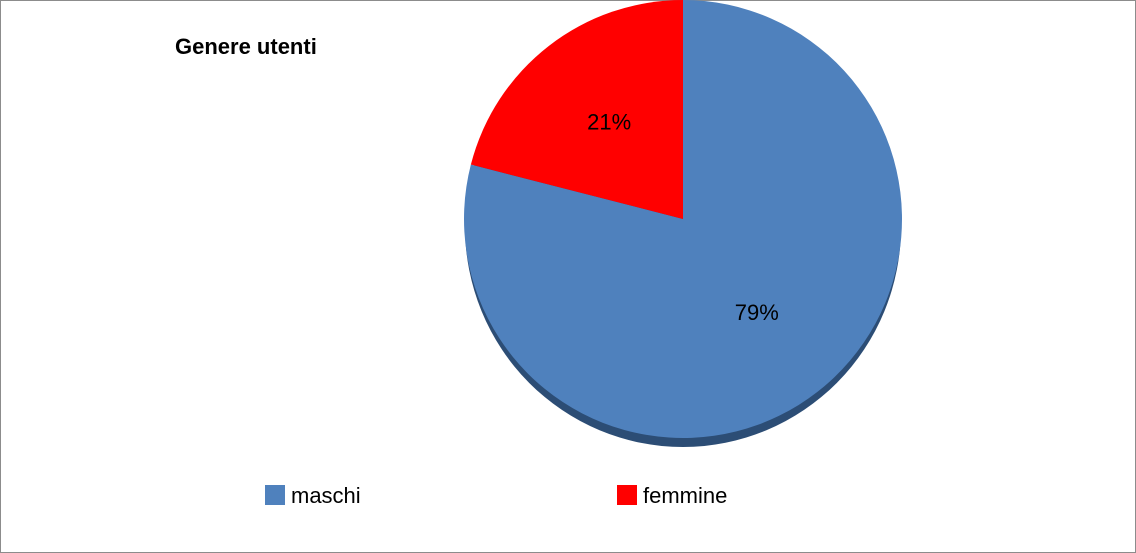 The height and width of the screenshot is (553, 1136). I want to click on legend-label: femmine, so click(685, 495).